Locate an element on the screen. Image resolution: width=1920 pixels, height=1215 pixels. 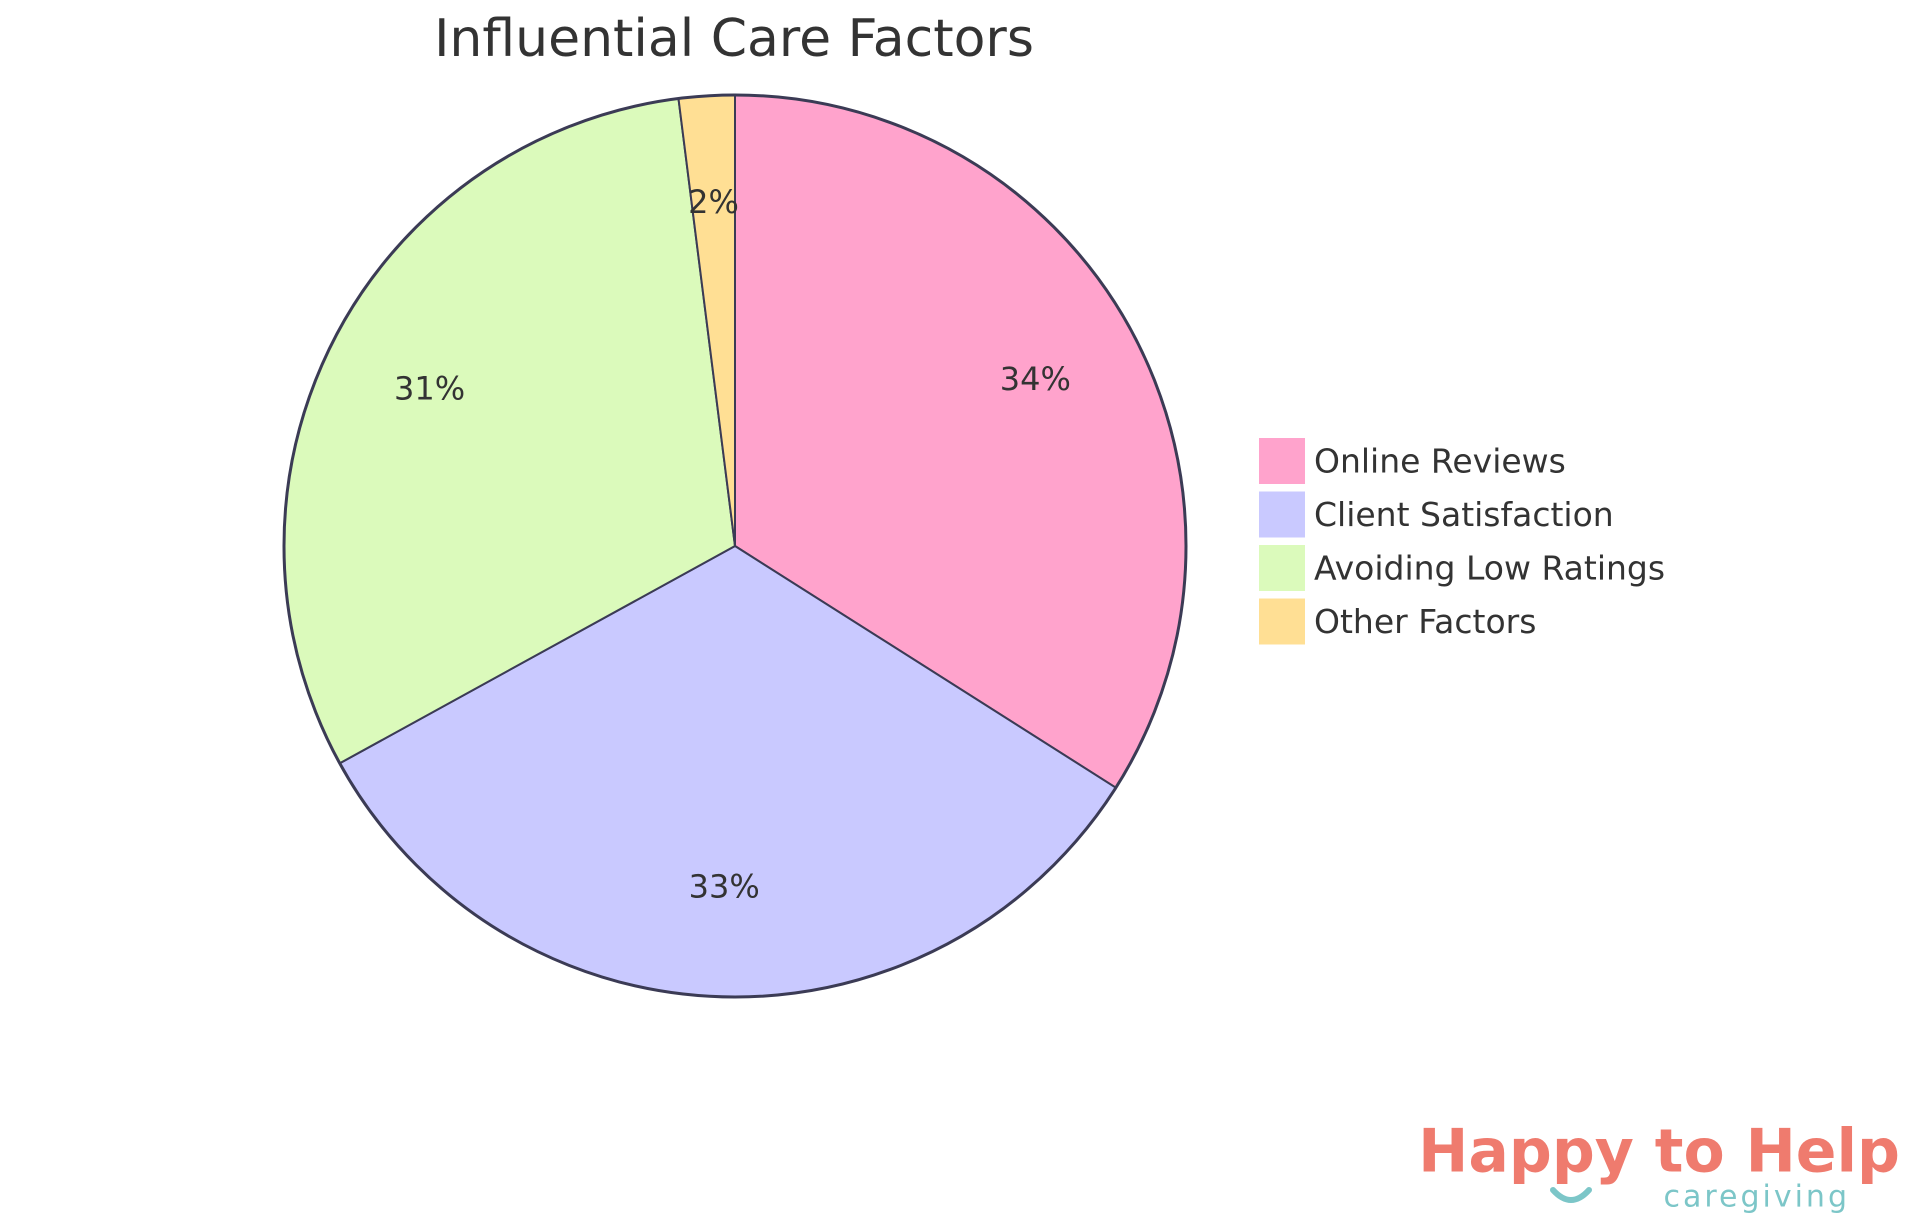
legend-label: Other Factors is located at coordinates (1425, 621).